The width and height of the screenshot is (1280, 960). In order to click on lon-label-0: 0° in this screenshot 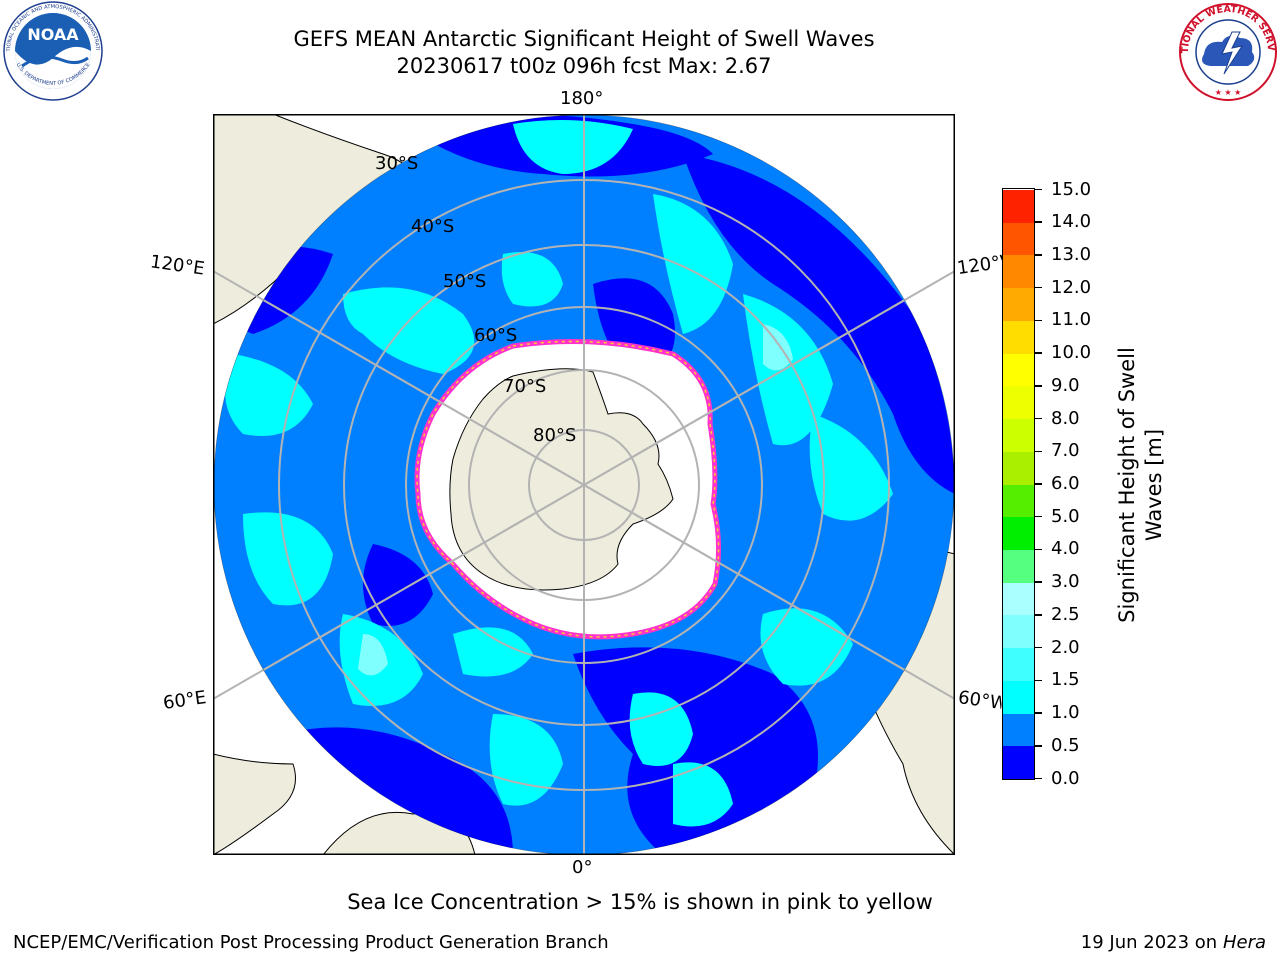, I will do `click(582, 867)`.